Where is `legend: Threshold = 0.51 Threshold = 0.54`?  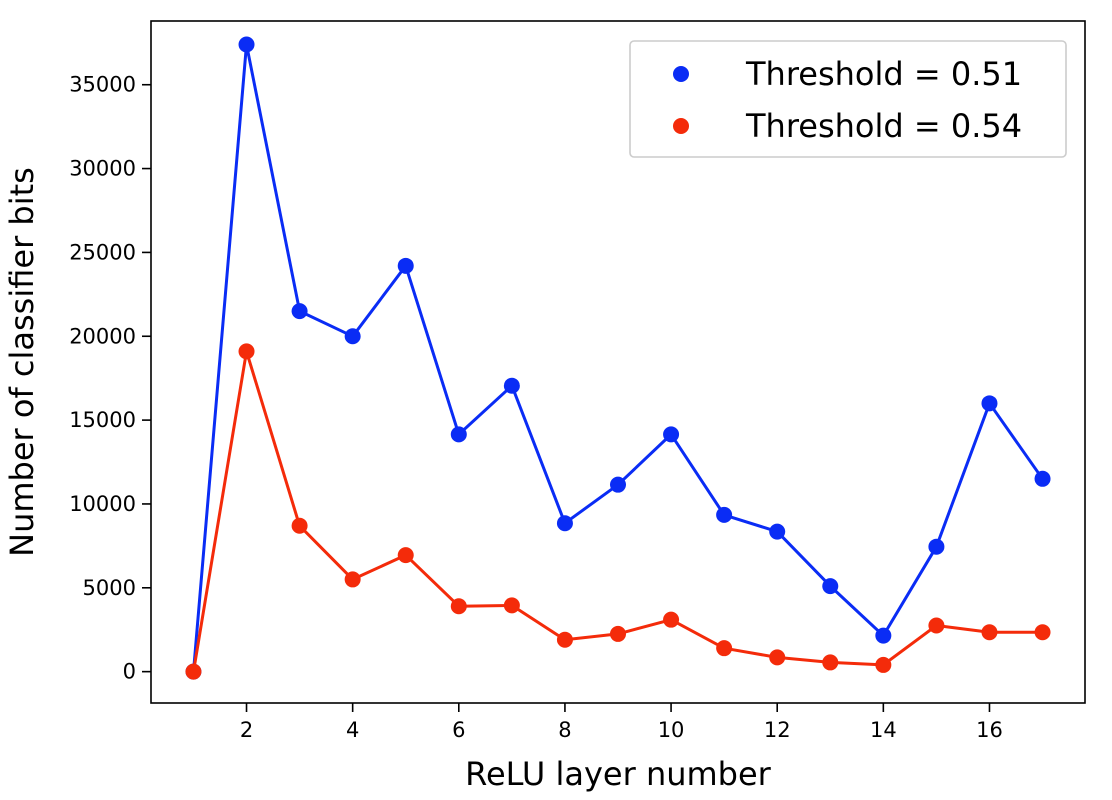
legend: Threshold = 0.51 Threshold = 0.54 is located at coordinates (848, 99).